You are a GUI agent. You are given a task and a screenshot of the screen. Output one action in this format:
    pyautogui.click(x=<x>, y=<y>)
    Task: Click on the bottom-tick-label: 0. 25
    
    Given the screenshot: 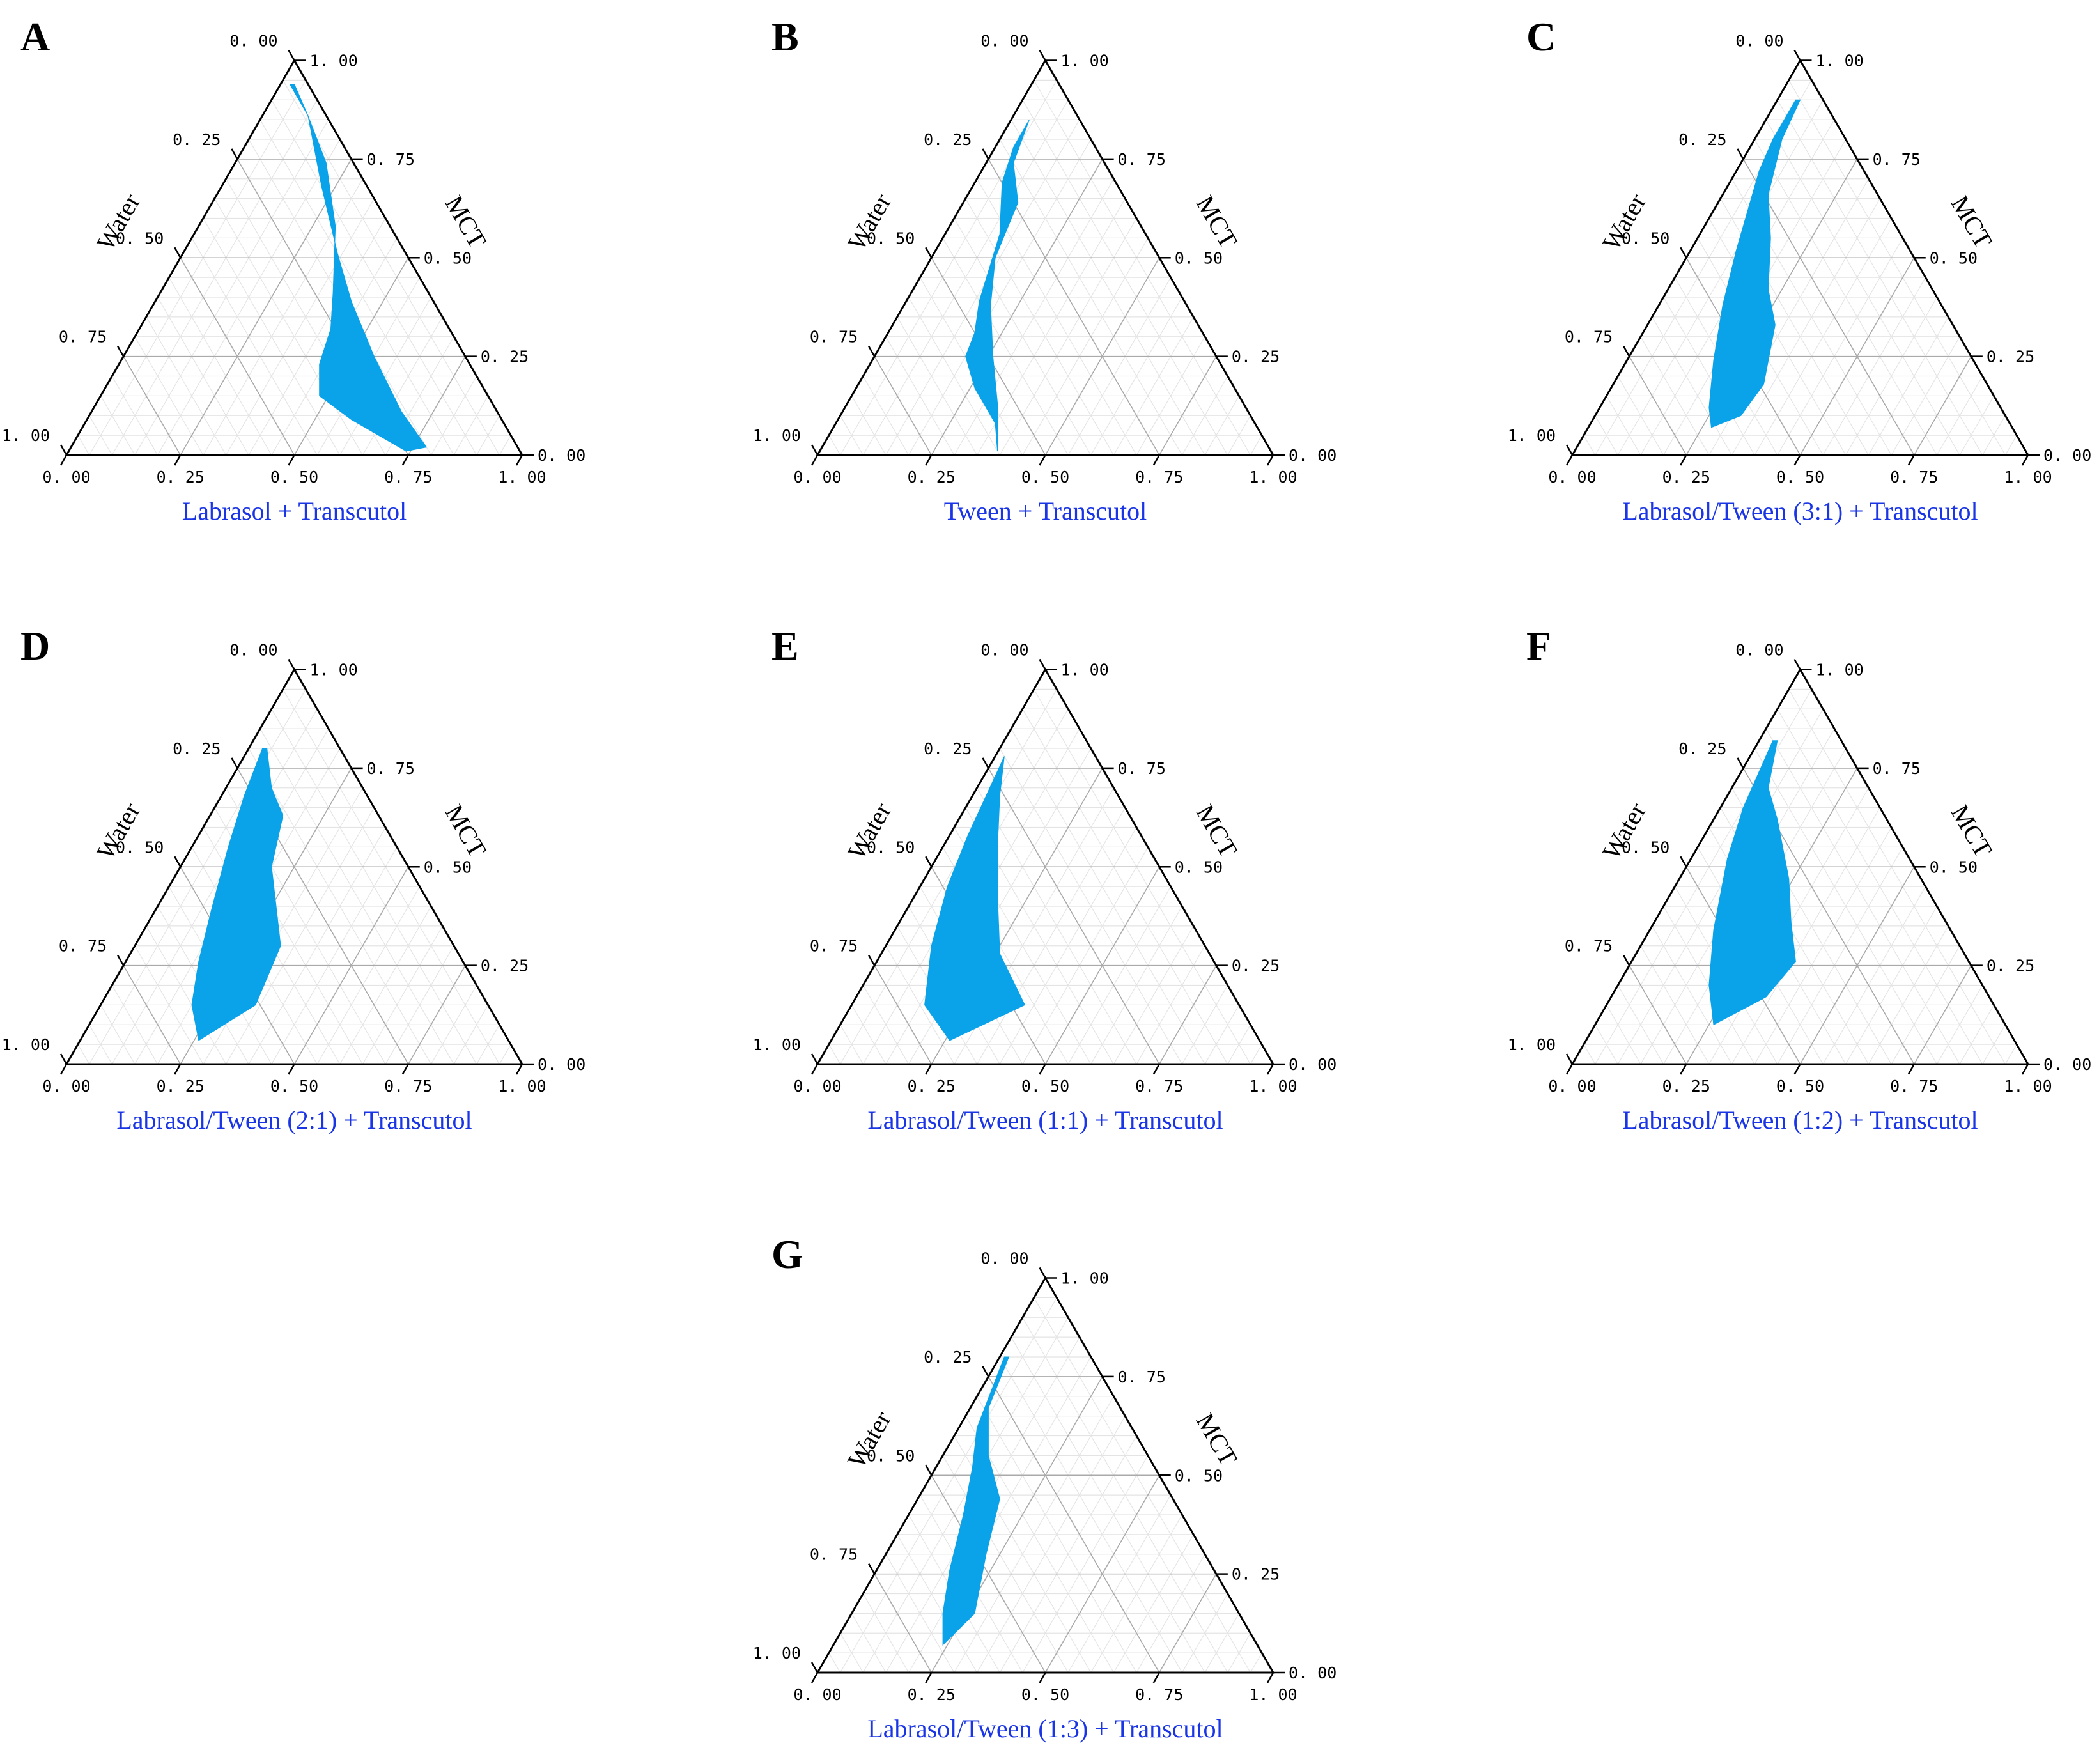 What is the action you would take?
    pyautogui.click(x=932, y=477)
    